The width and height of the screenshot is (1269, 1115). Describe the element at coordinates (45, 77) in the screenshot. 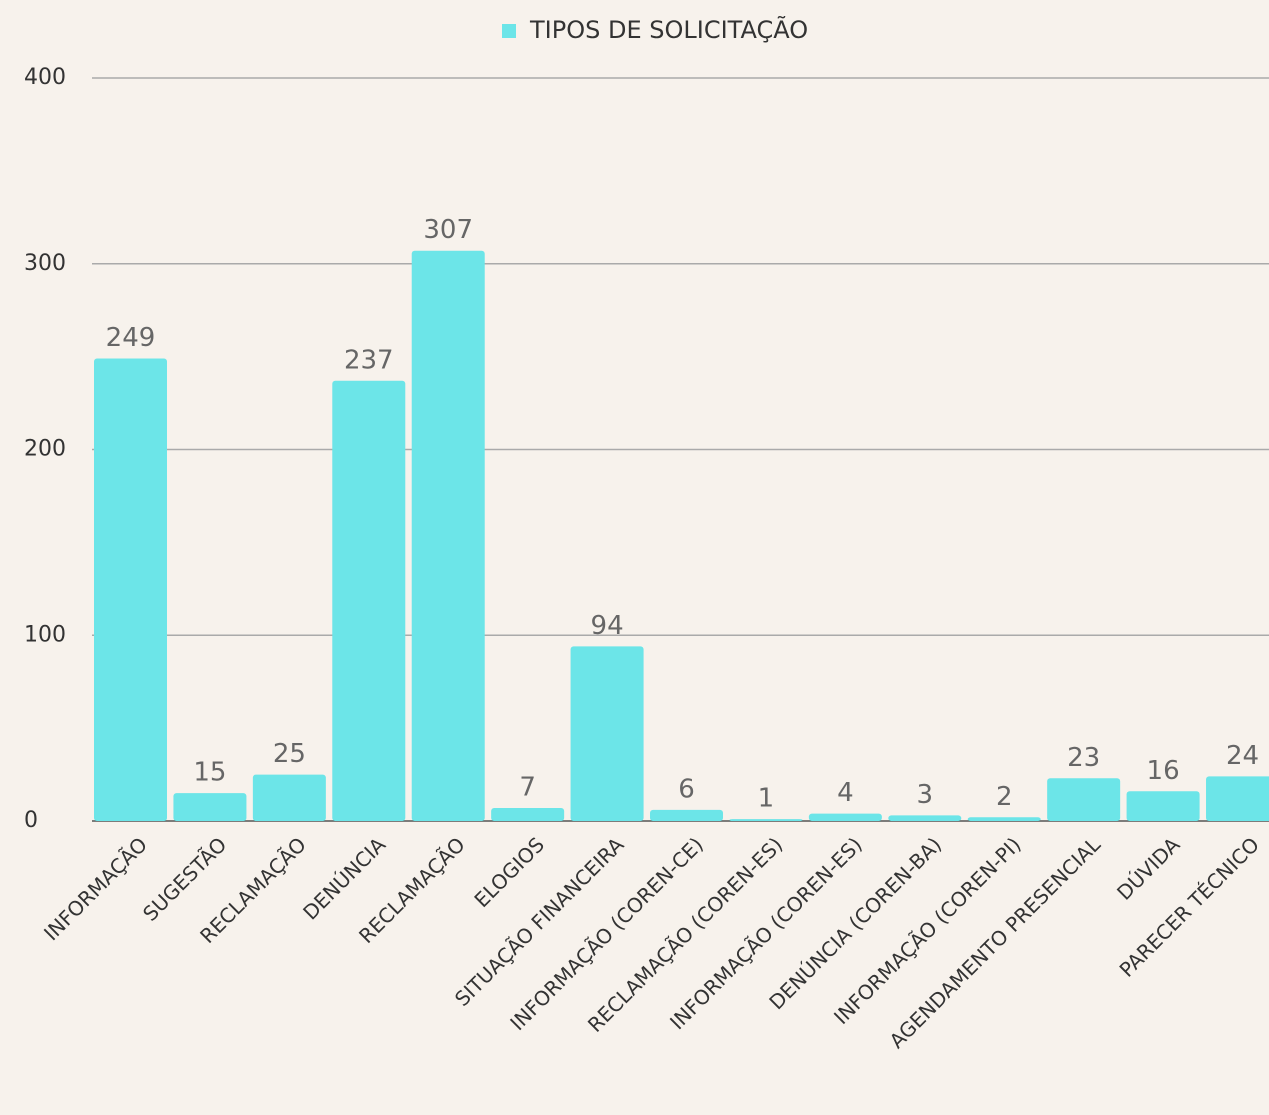

I see `y-tick-label: 400` at that location.